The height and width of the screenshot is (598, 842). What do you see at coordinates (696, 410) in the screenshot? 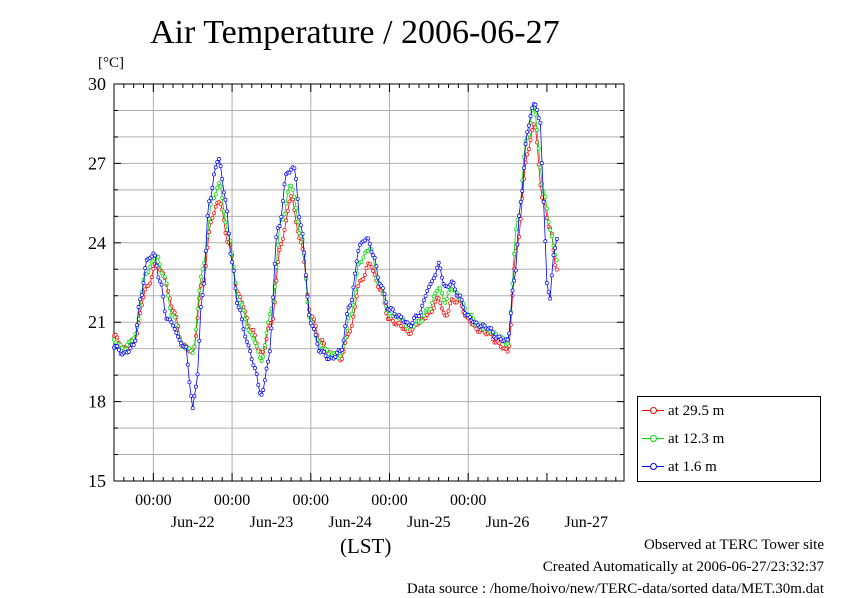
I see `legend-label: at 29.5 m` at bounding box center [696, 410].